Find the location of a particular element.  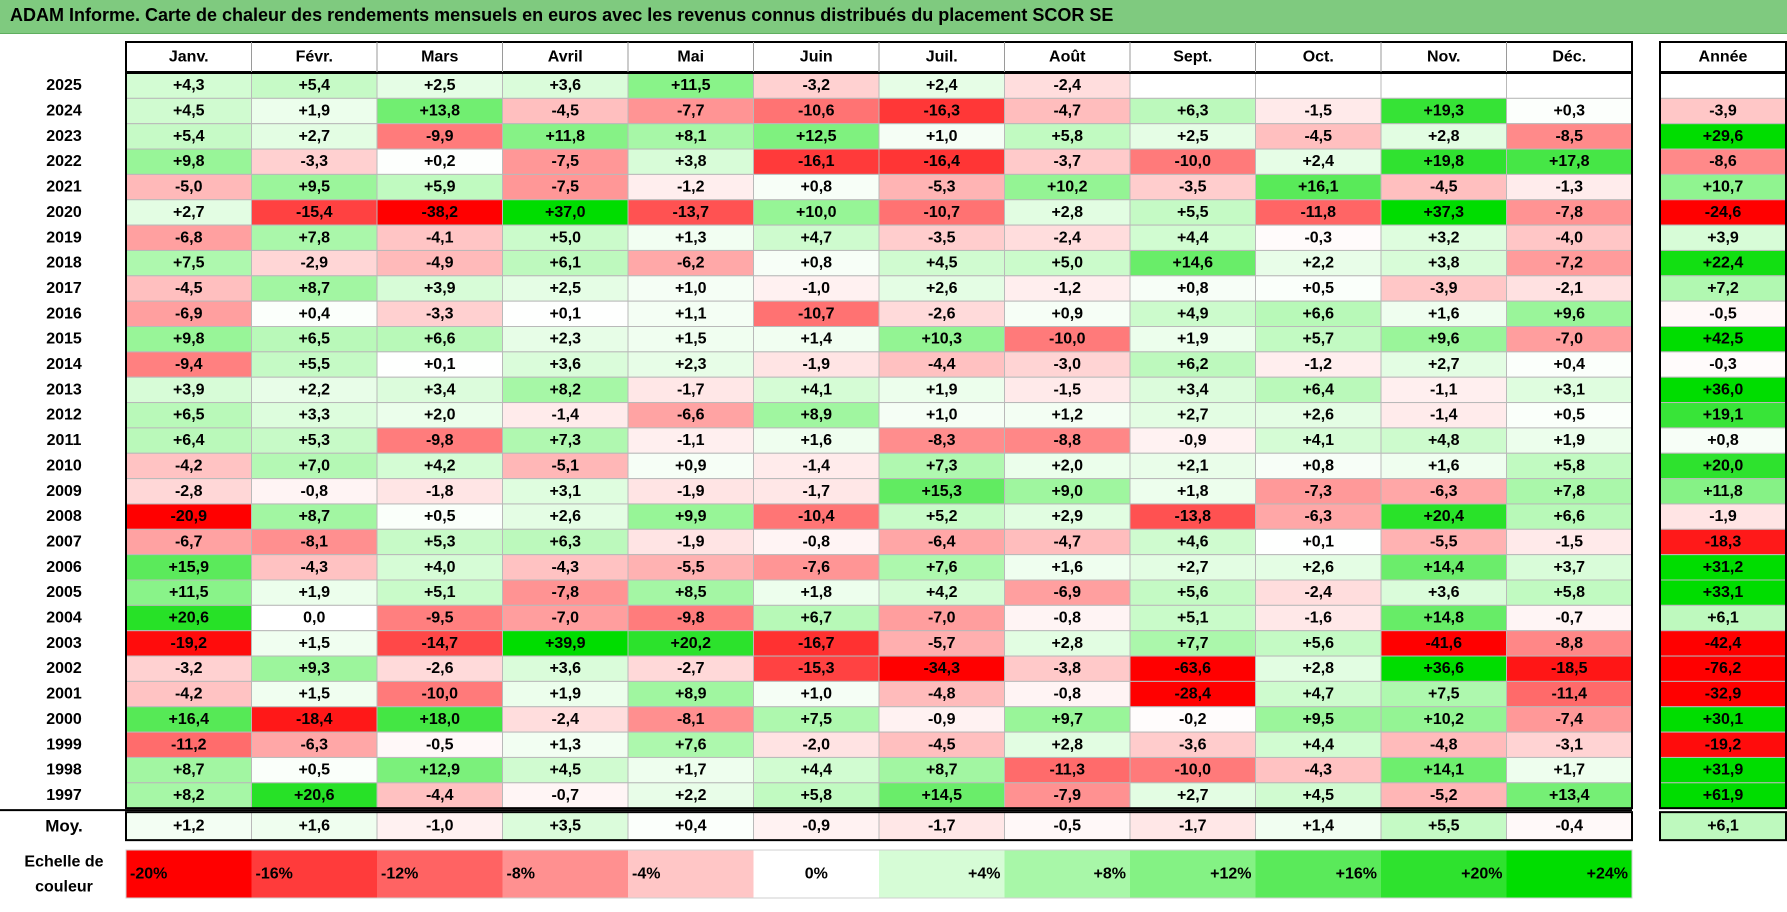

cell-value: +0,5 is located at coordinates (314, 770).